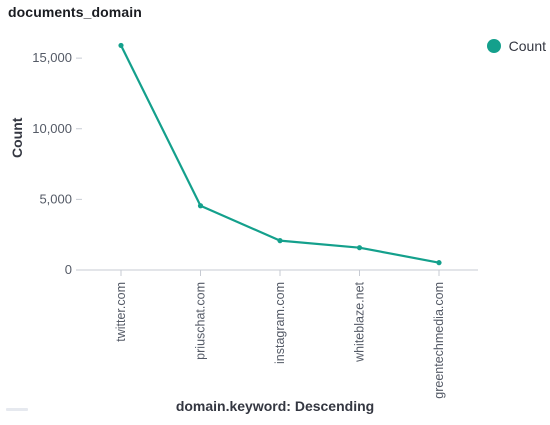  What do you see at coordinates (75, 12) in the screenshot?
I see `panel-title: documents_domain` at bounding box center [75, 12].